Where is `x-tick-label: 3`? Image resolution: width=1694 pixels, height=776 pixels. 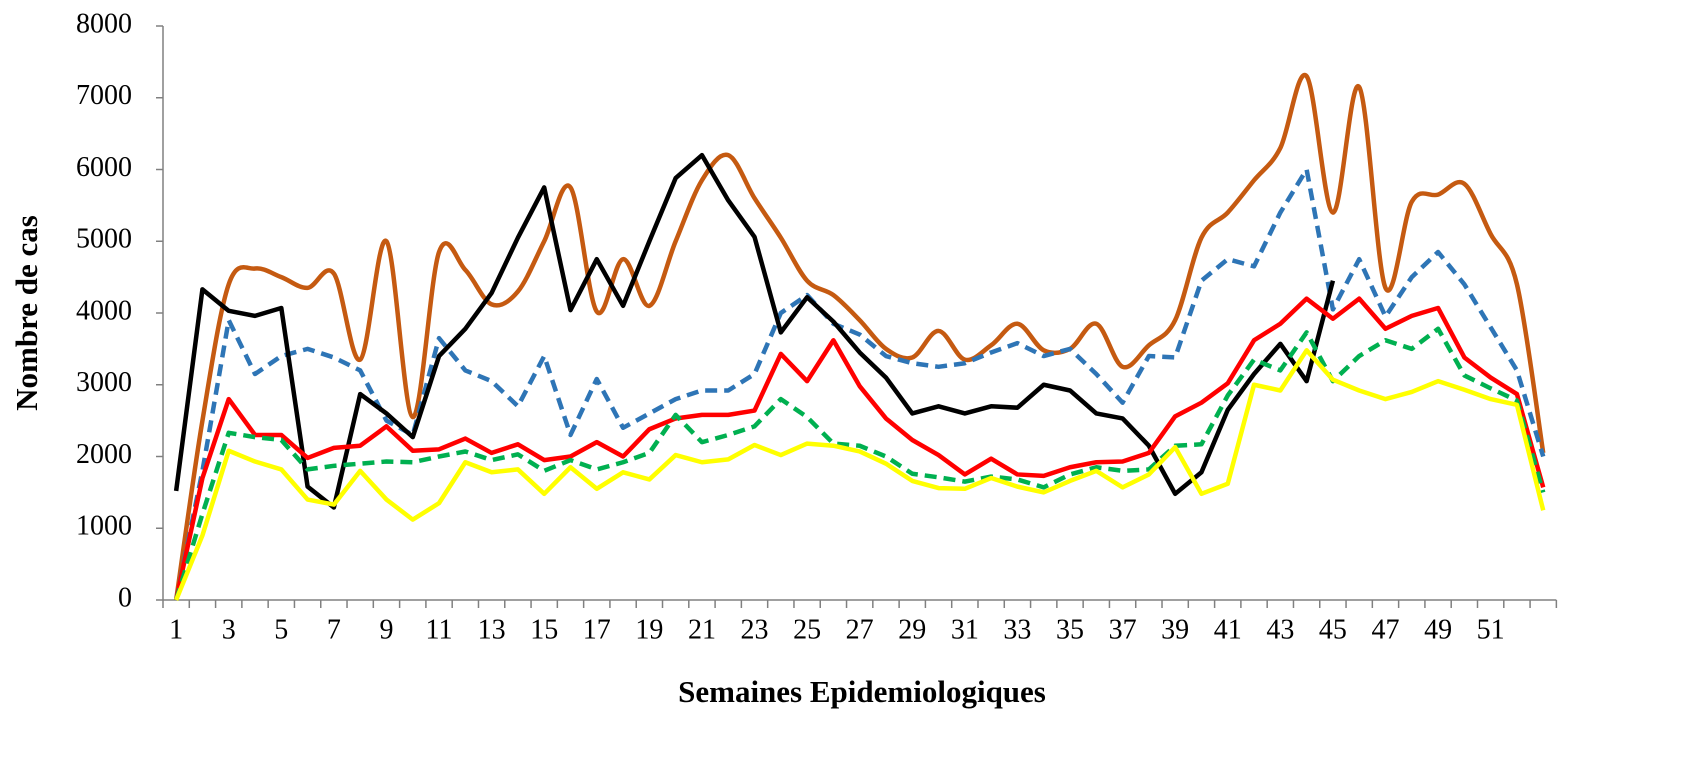
x-tick-label: 3 is located at coordinates (229, 629).